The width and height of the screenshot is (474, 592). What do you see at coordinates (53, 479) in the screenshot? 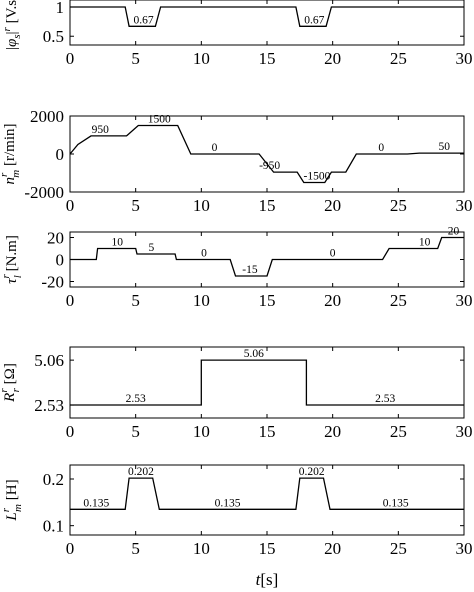
I see `y-tick-label: 0.2` at bounding box center [53, 479].